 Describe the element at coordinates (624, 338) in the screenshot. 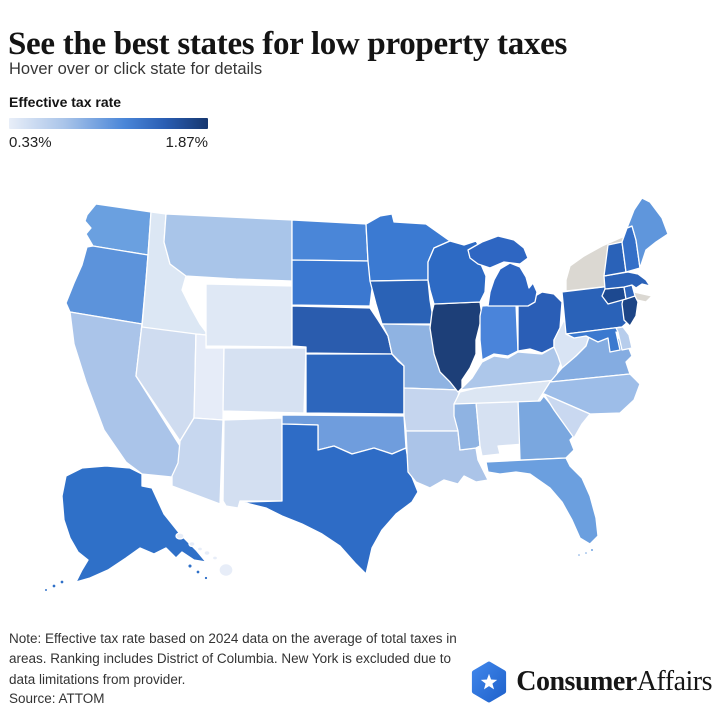

I see `state-delaware` at that location.